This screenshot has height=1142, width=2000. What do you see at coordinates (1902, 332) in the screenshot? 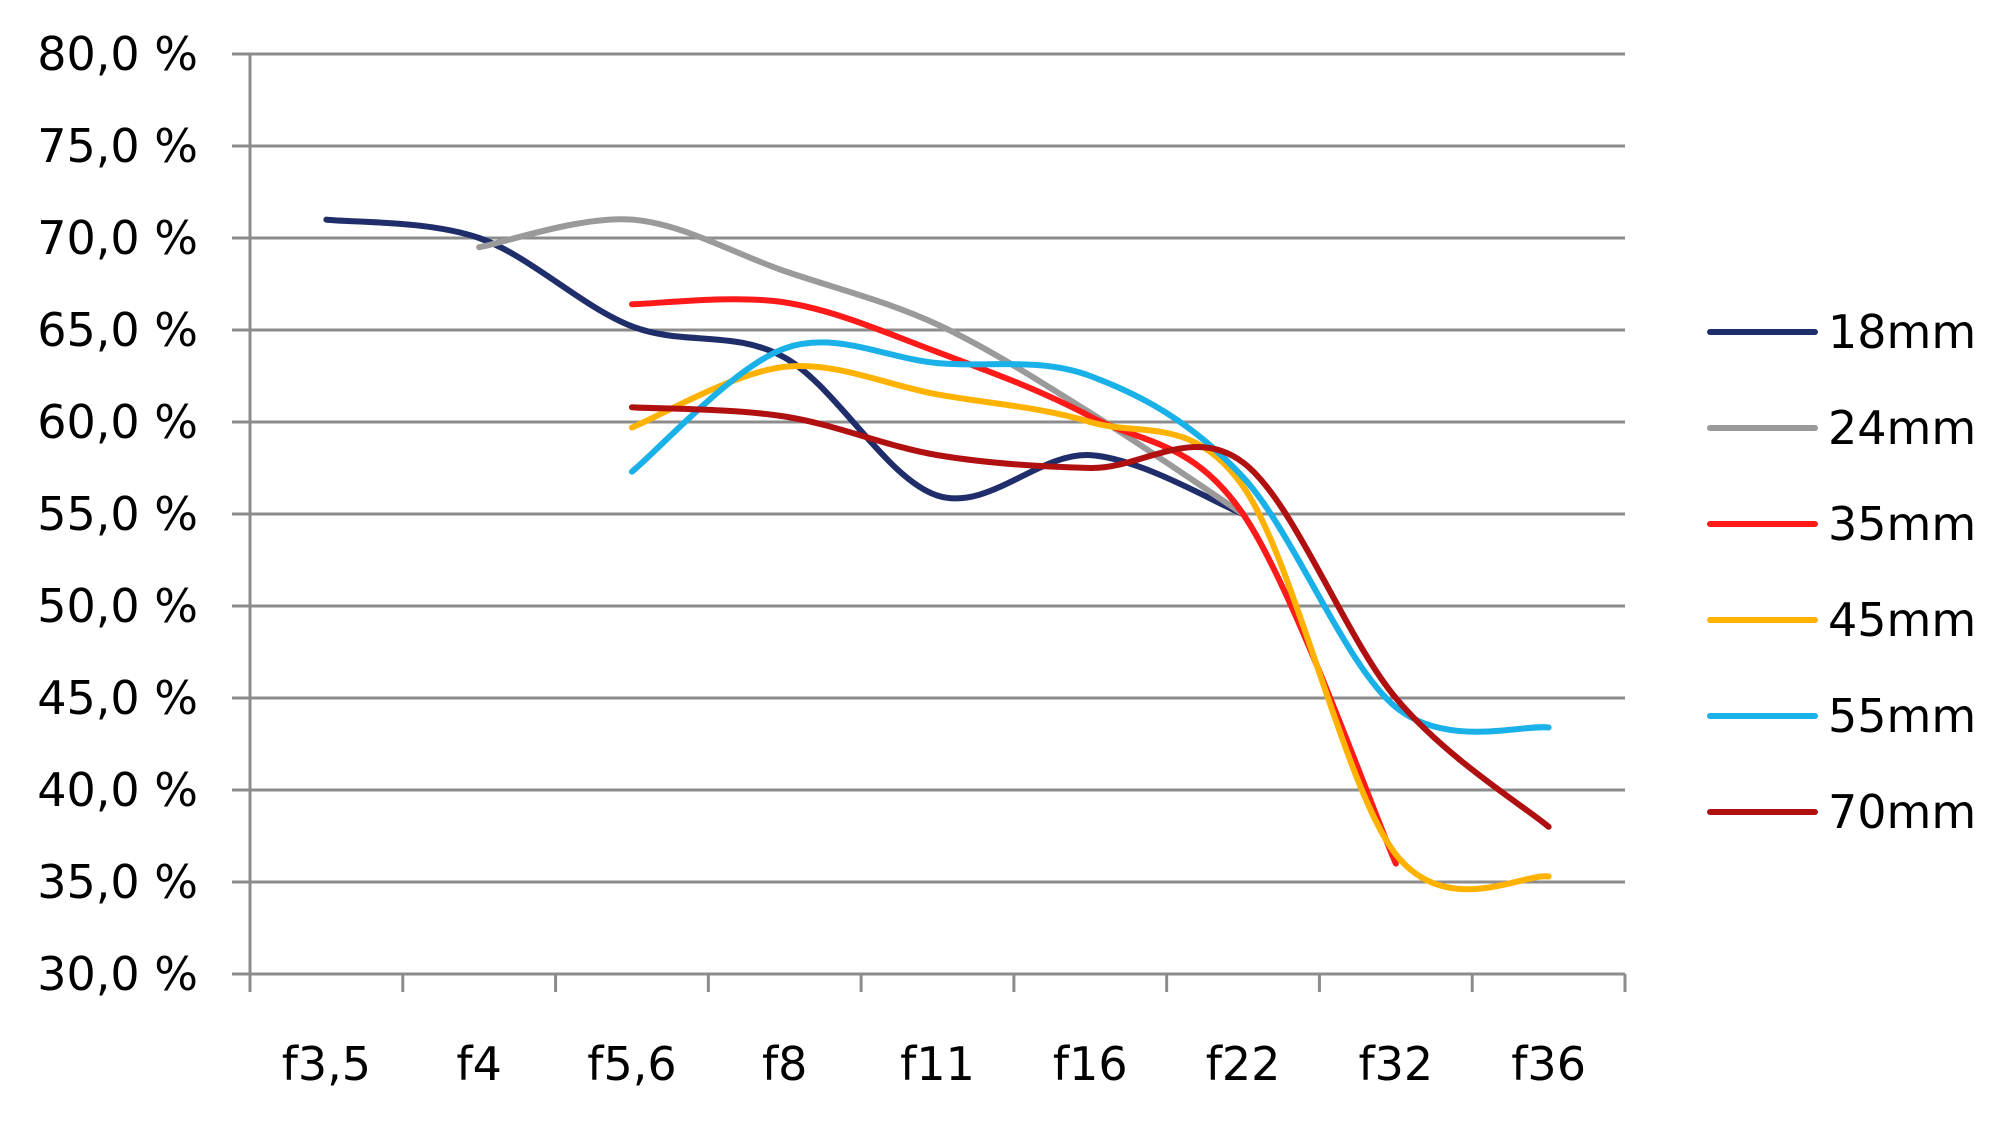
I see `legend-label-18mm: 18mm` at bounding box center [1902, 332].